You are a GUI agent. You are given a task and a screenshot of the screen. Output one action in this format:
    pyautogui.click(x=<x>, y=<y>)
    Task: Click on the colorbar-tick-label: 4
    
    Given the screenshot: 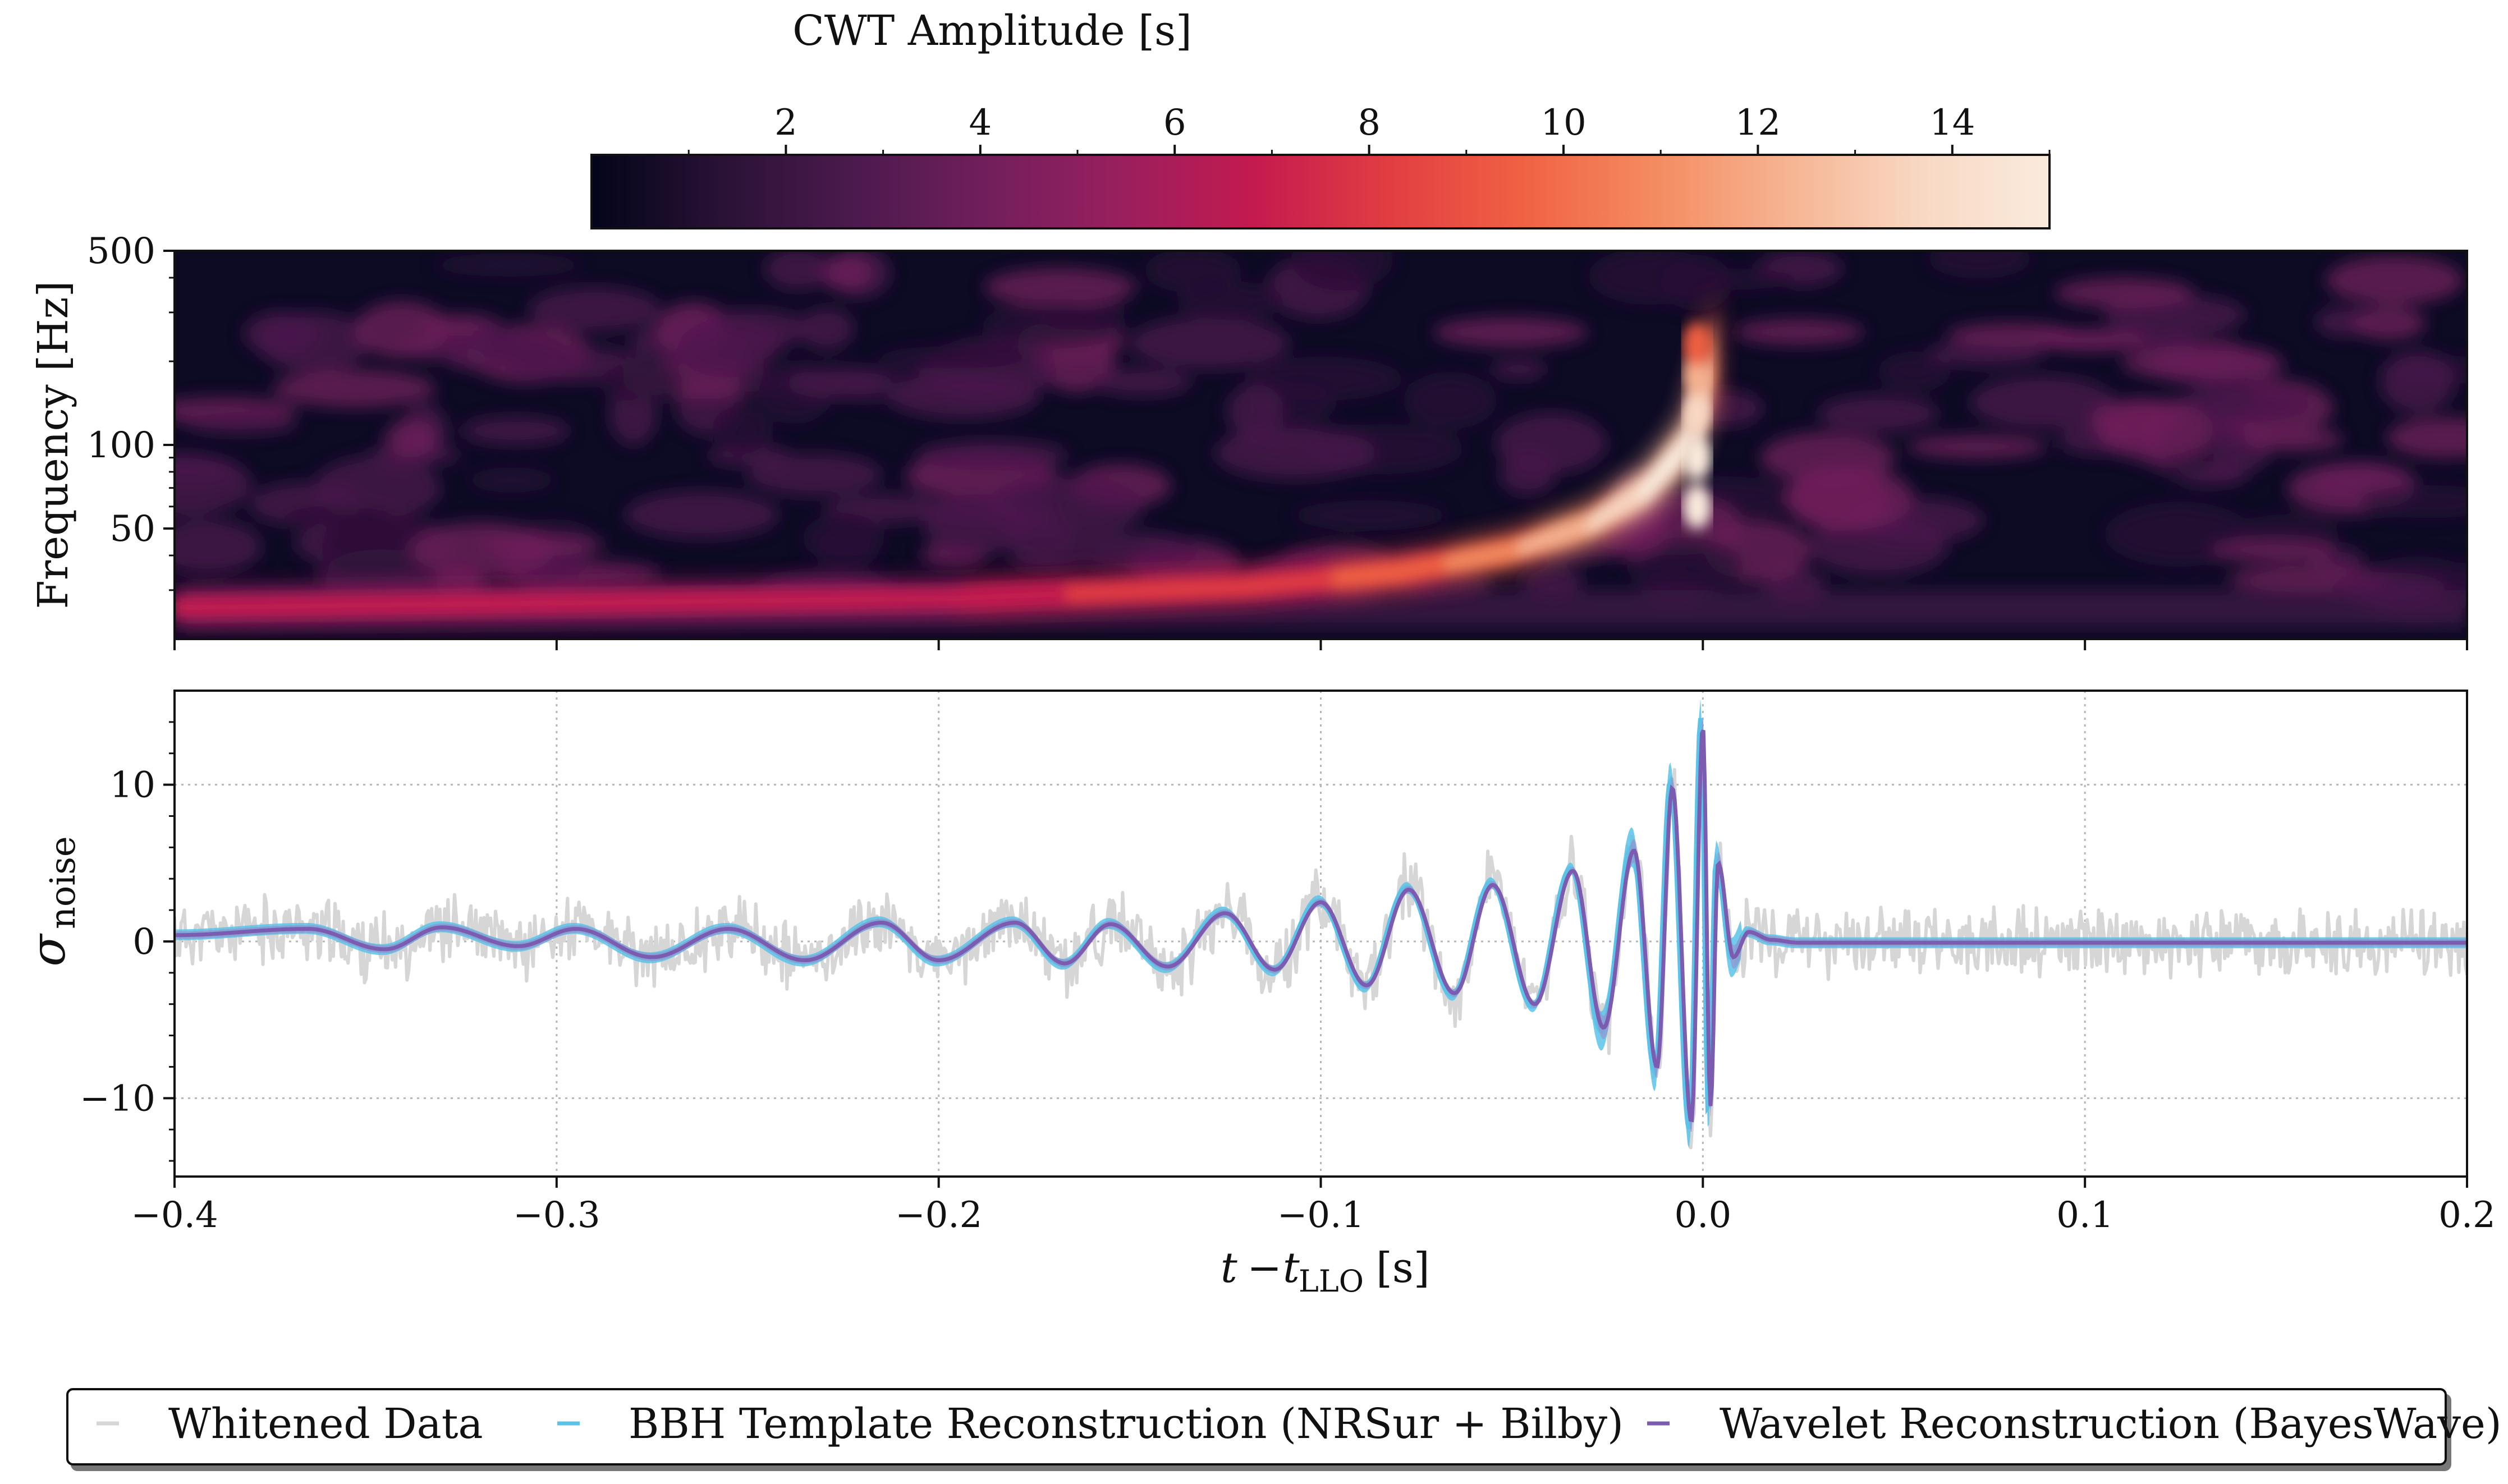 What is the action you would take?
    pyautogui.click(x=980, y=123)
    